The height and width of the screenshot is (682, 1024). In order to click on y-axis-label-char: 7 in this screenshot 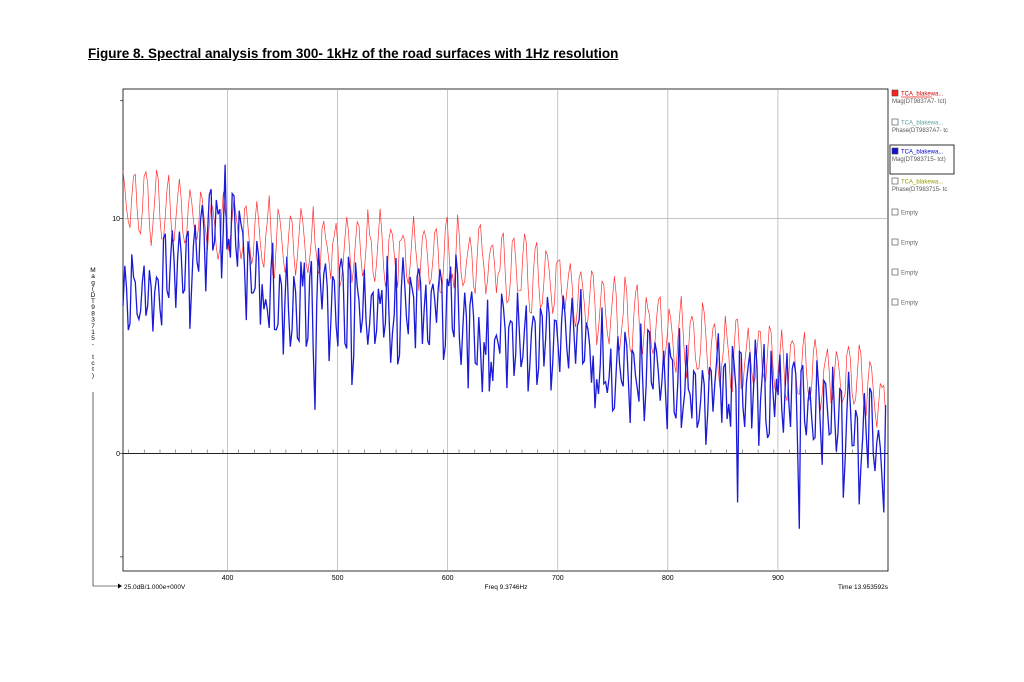, I will do `click(93, 326)`.